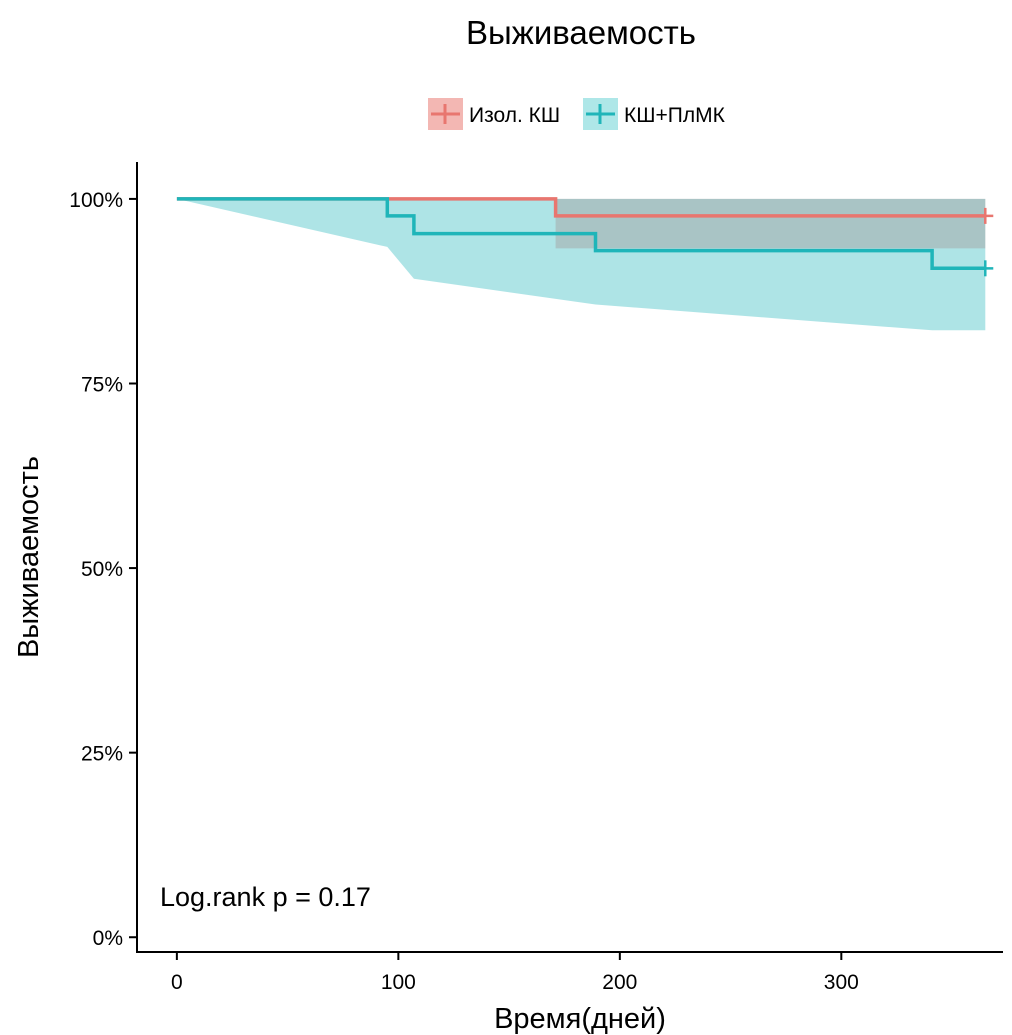 Image resolution: width=1012 pixels, height=1035 pixels. I want to click on legend-item-series-1: Изол. КШ, so click(494, 114).